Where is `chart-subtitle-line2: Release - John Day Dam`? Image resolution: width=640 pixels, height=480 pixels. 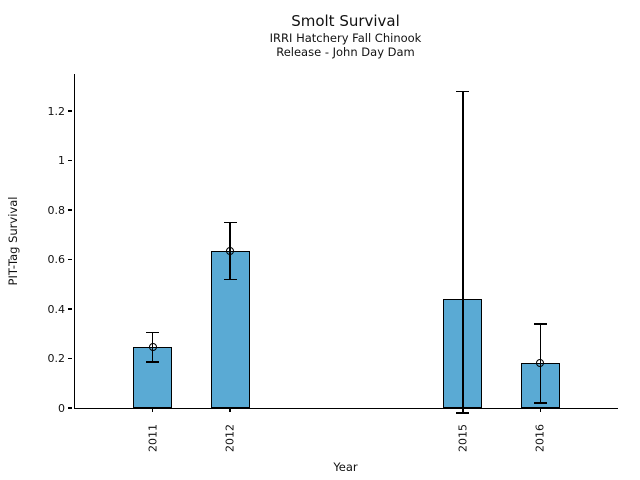
chart-subtitle-line2: Release - John Day Dam is located at coordinates (345, 52).